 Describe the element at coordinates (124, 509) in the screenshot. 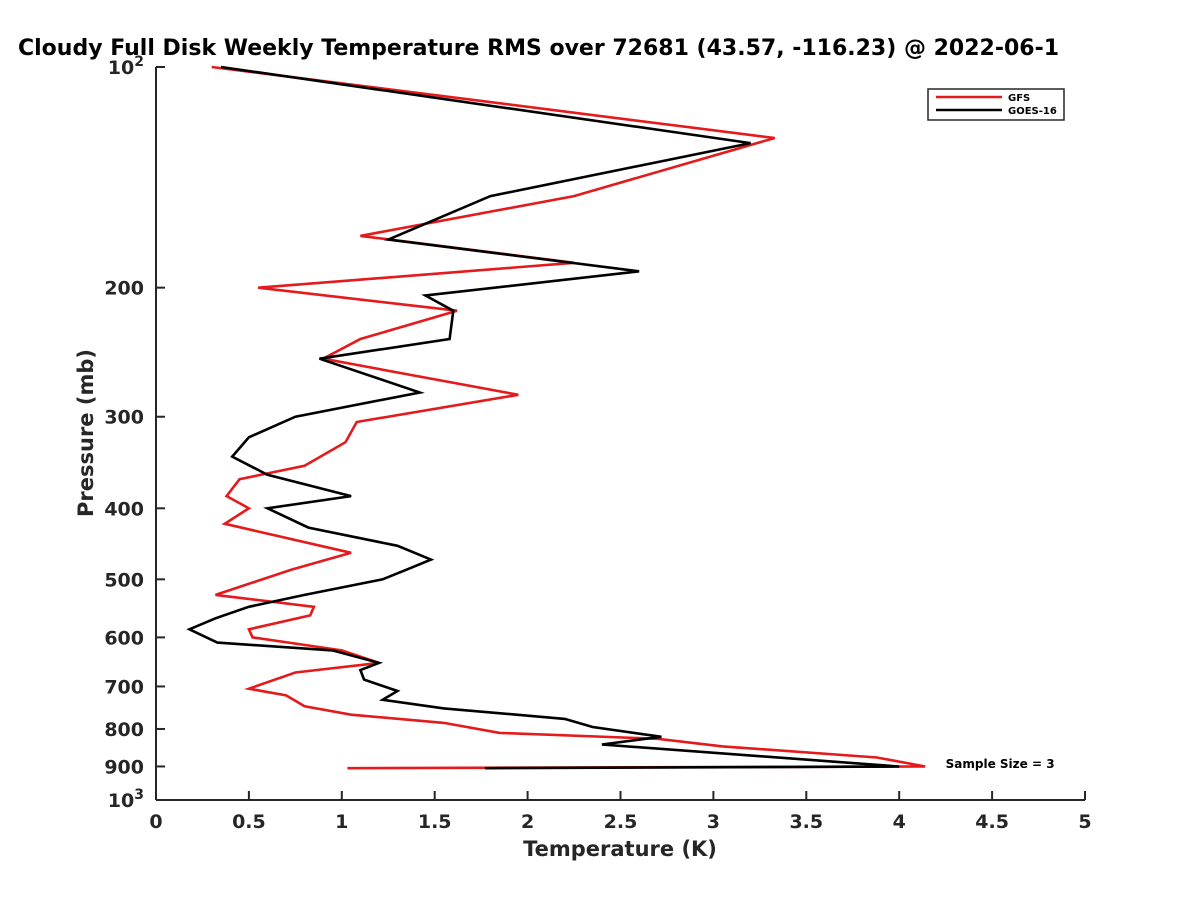

I see `y-tick-label: 400` at that location.